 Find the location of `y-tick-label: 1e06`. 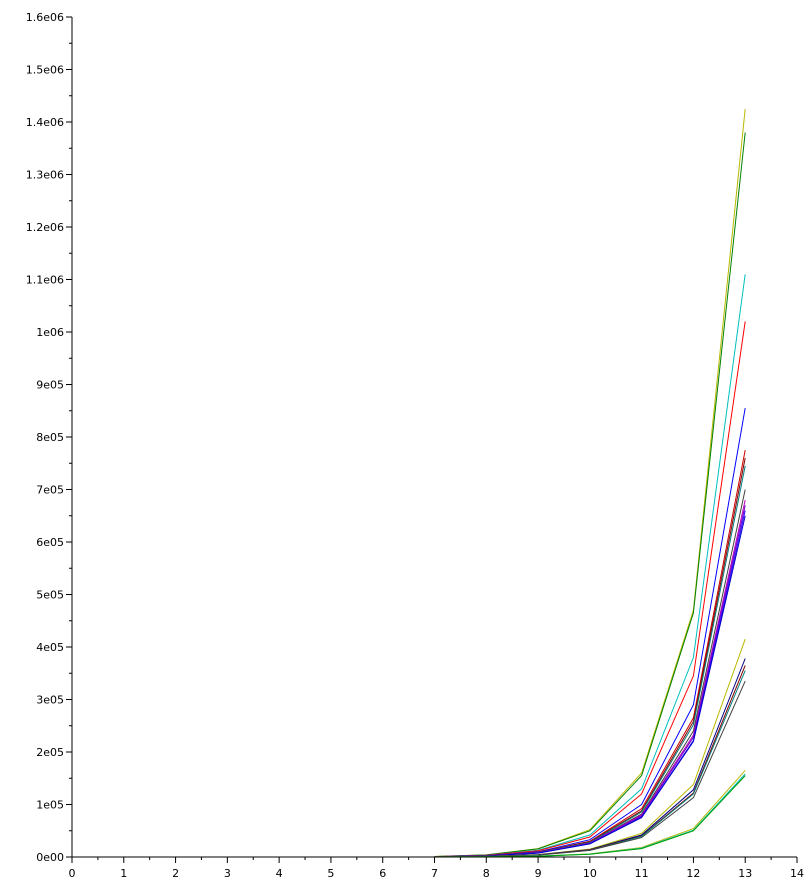

y-tick-label: 1e06 is located at coordinates (50, 332).